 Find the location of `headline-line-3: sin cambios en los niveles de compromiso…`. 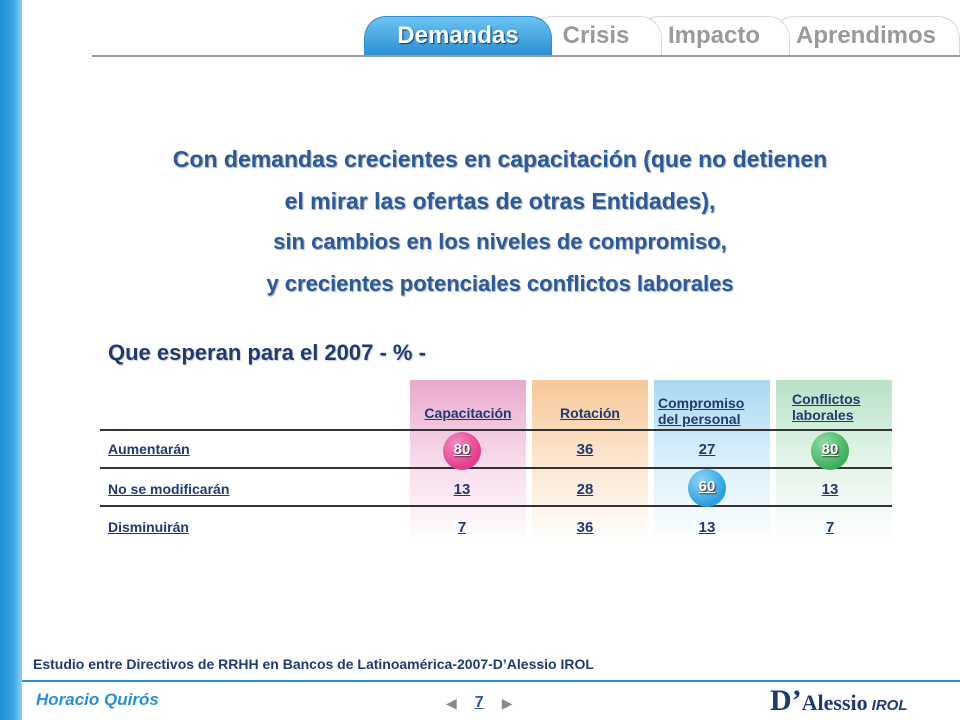

headline-line-3: sin cambios en los niveles de compromiso… is located at coordinates (500, 241).